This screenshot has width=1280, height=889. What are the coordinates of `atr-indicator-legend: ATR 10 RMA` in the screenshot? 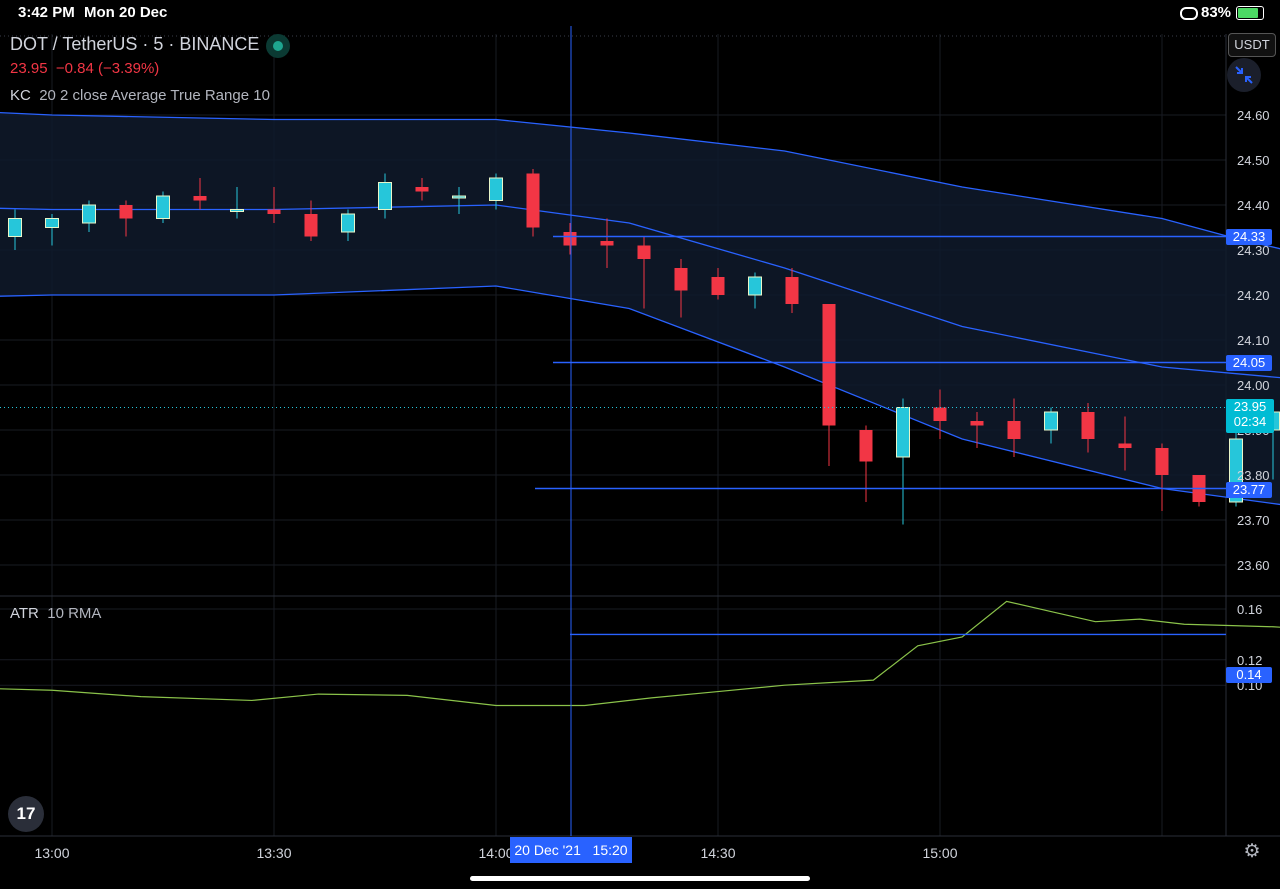 It's located at (55, 613).